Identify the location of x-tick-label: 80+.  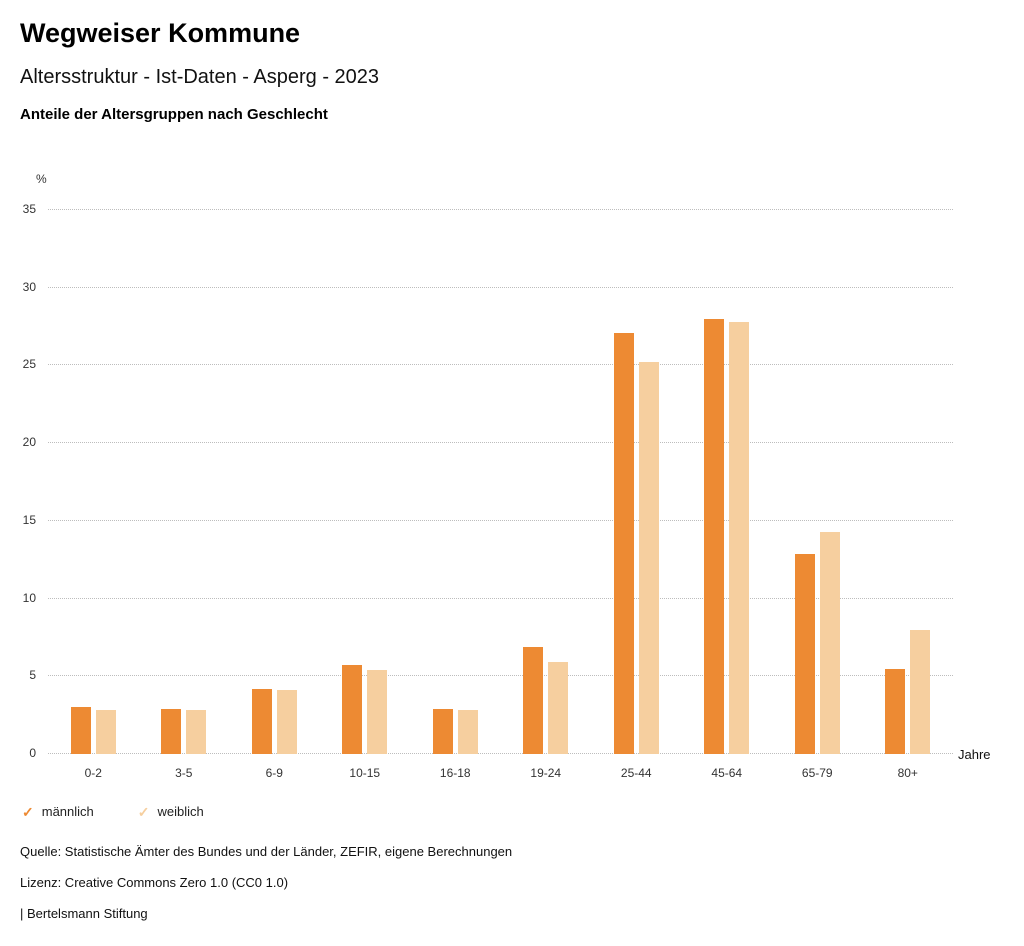
(907, 773).